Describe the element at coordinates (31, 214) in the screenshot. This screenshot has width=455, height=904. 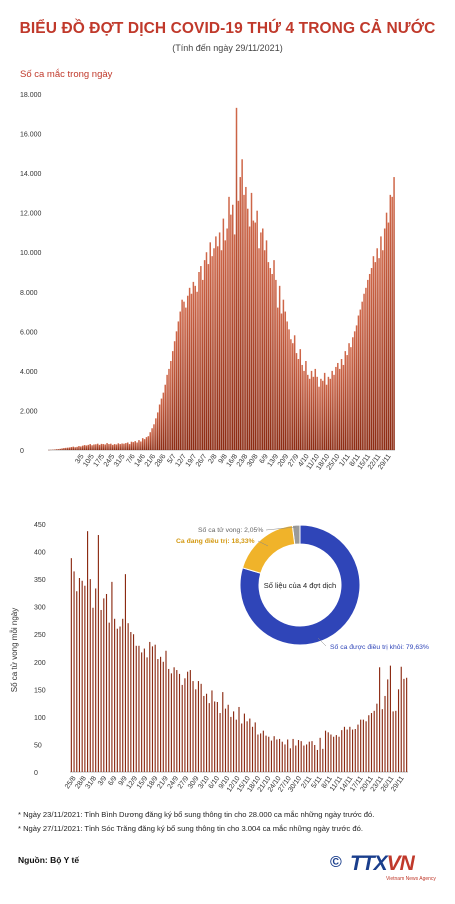
I see `y-tick-label: 12.000` at that location.